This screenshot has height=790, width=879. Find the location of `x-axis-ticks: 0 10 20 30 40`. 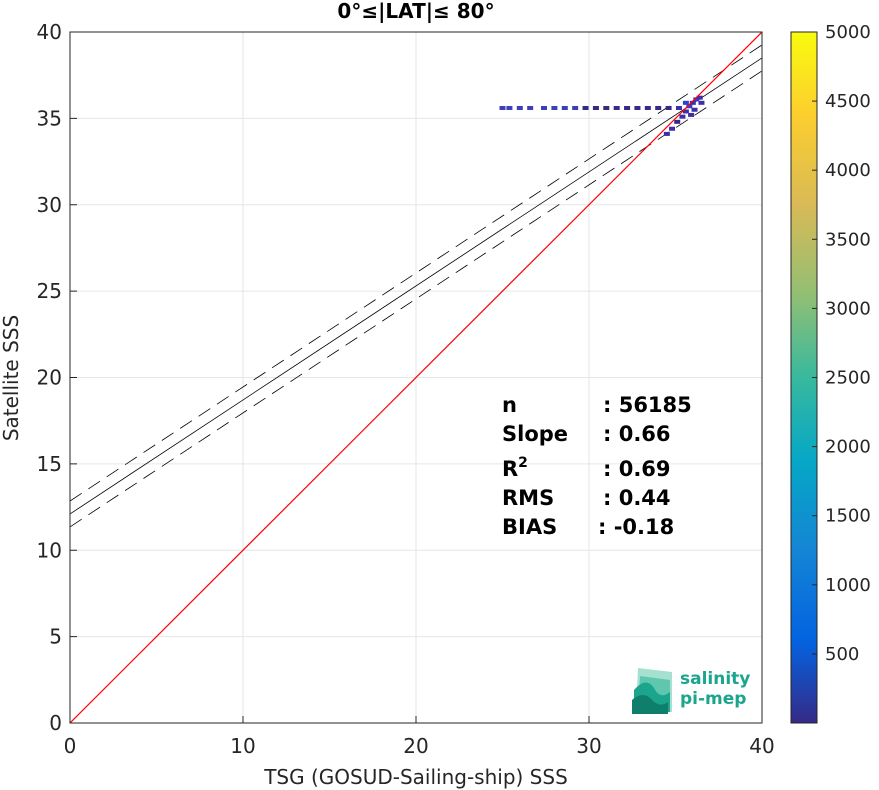

x-axis-ticks: 0 10 20 30 40 is located at coordinates (419, 737).